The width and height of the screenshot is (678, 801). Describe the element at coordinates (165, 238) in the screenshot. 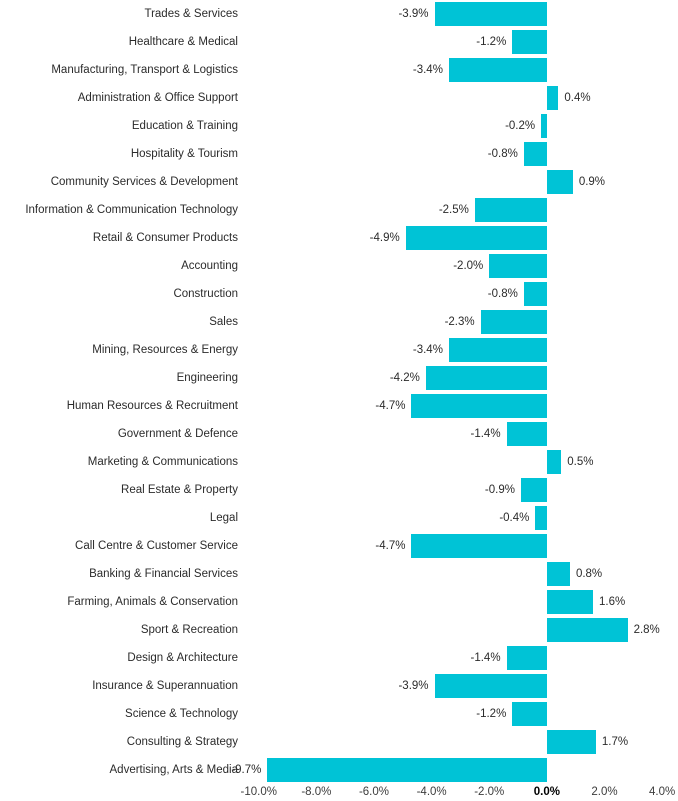

I see `category-label: Retail & Consumer Products` at that location.